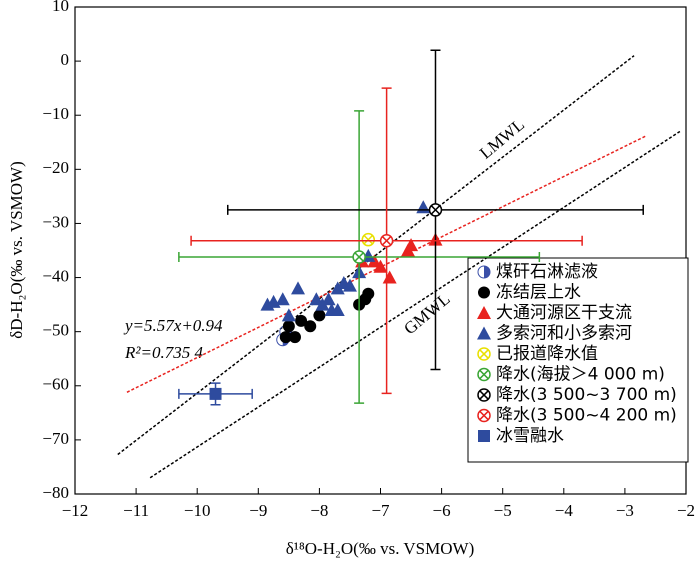 The image size is (700, 567). I want to click on x-tick-label: −12, so click(75, 510).